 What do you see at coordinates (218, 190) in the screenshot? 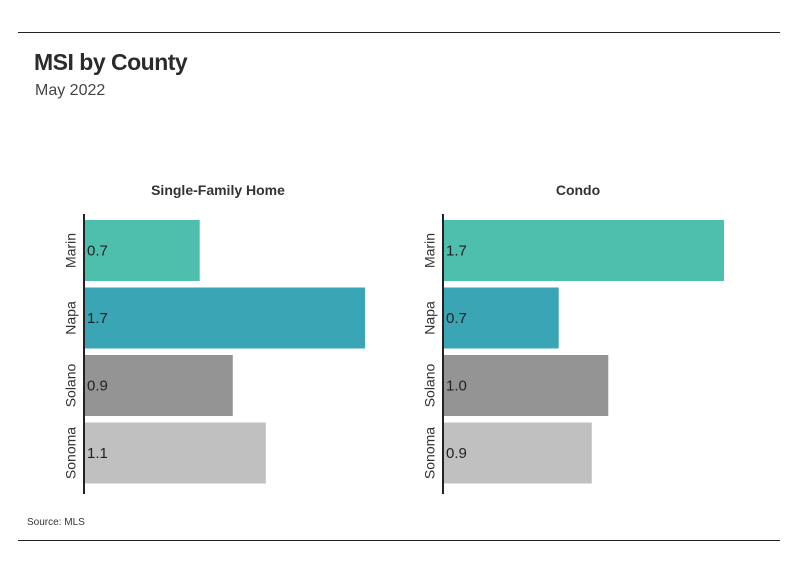
I see `panel-title: Single-Family Home` at bounding box center [218, 190].